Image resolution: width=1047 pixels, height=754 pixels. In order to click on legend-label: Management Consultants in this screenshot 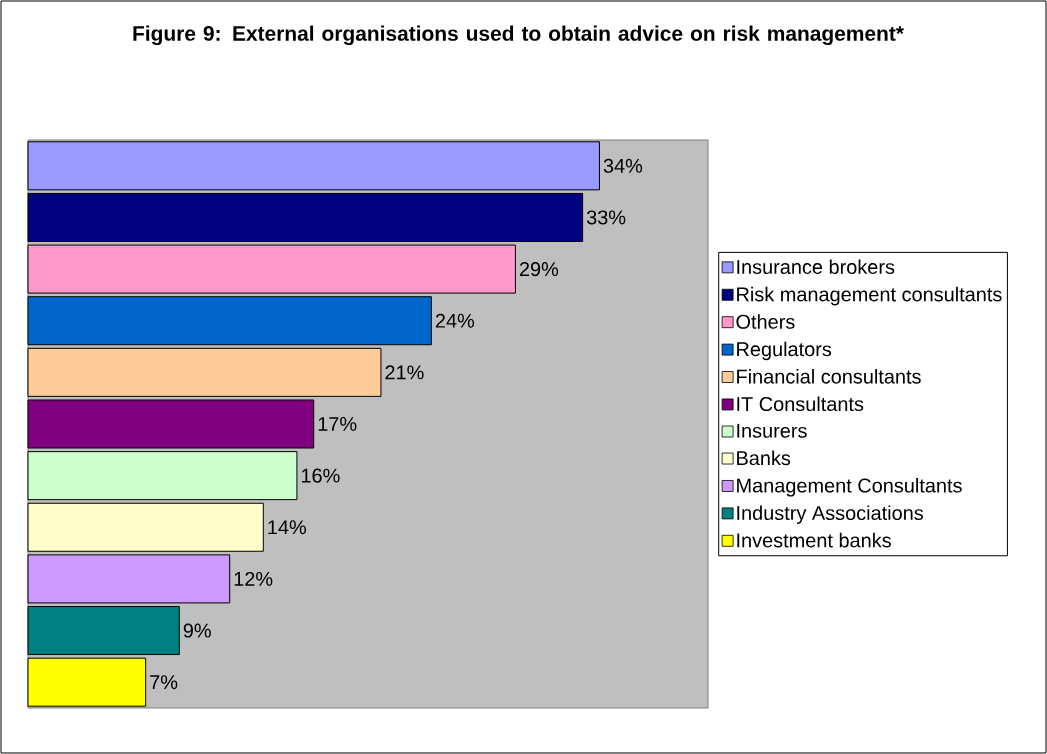, I will do `click(849, 487)`.